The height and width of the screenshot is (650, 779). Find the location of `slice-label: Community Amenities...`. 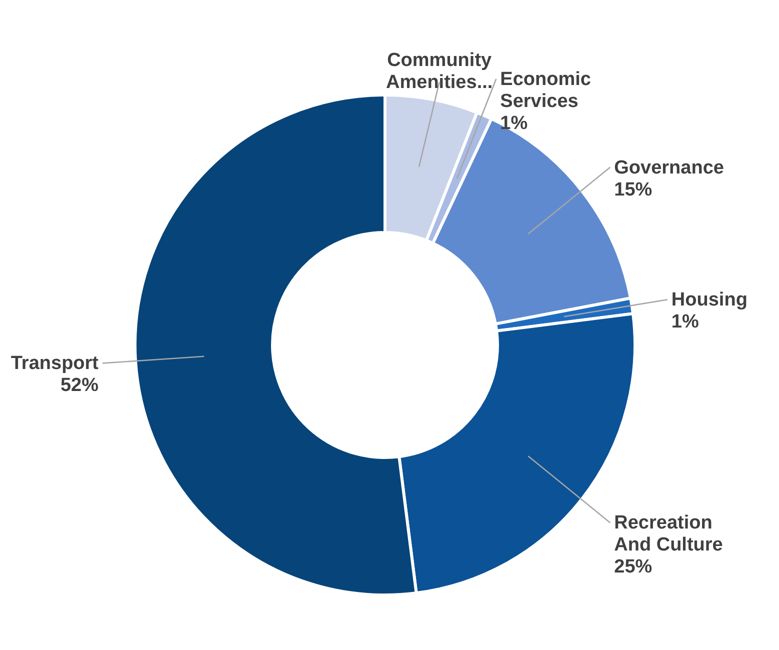

slice-label: Community Amenities... is located at coordinates (439, 72).